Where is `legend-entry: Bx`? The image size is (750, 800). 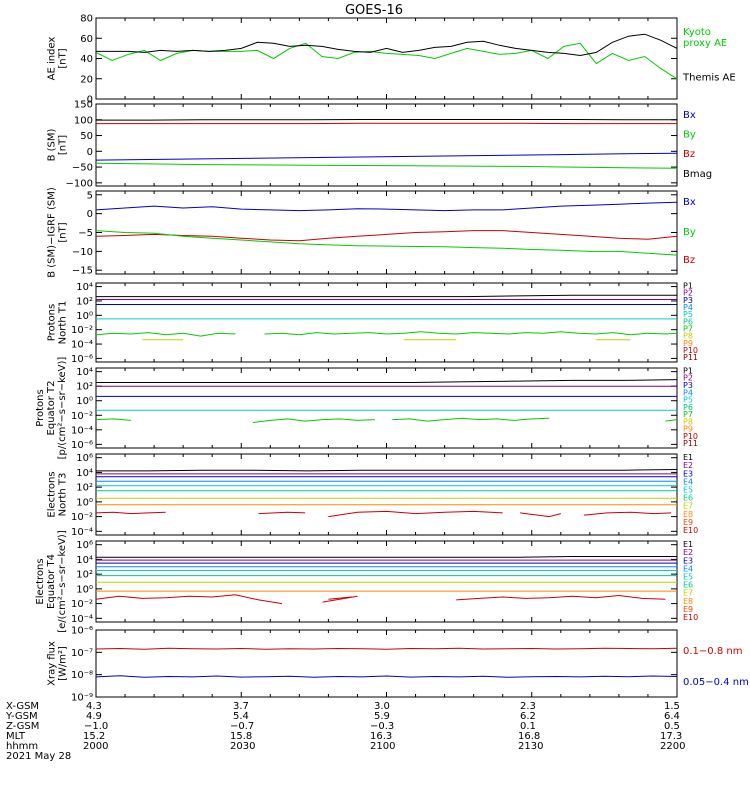 legend-entry: Bx is located at coordinates (689, 115).